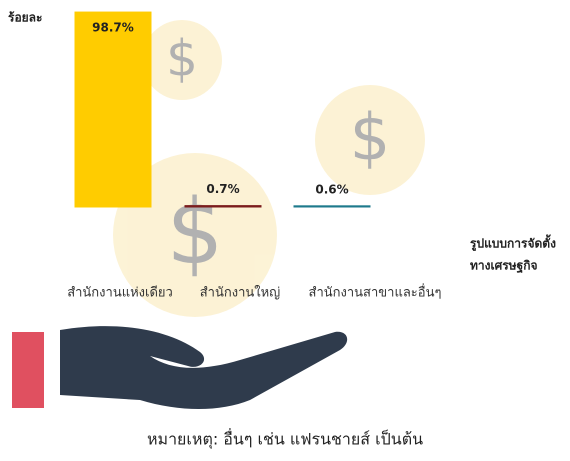  I want to click on value-label: 0.6%, so click(331, 189).